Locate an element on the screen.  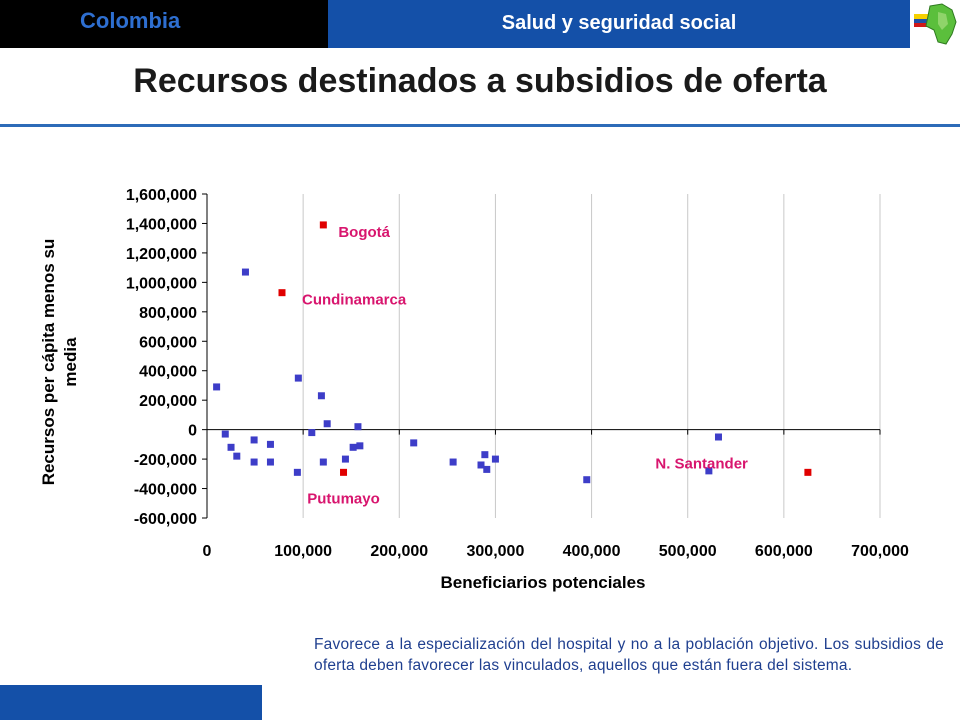
y-tick-label: 400,000 is located at coordinates (168, 372).